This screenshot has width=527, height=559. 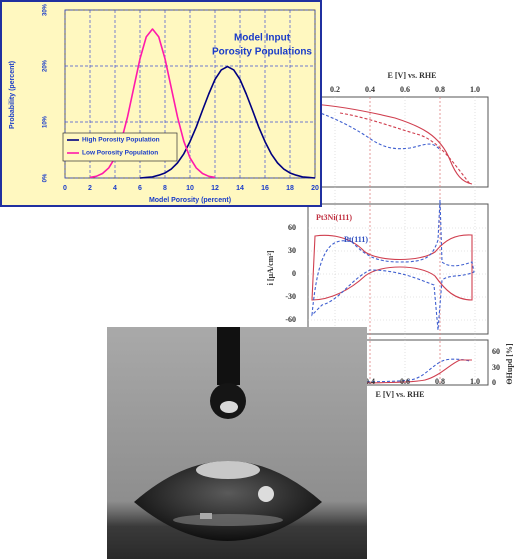 I want to click on x-tick-label: 16, so click(x=265, y=188).